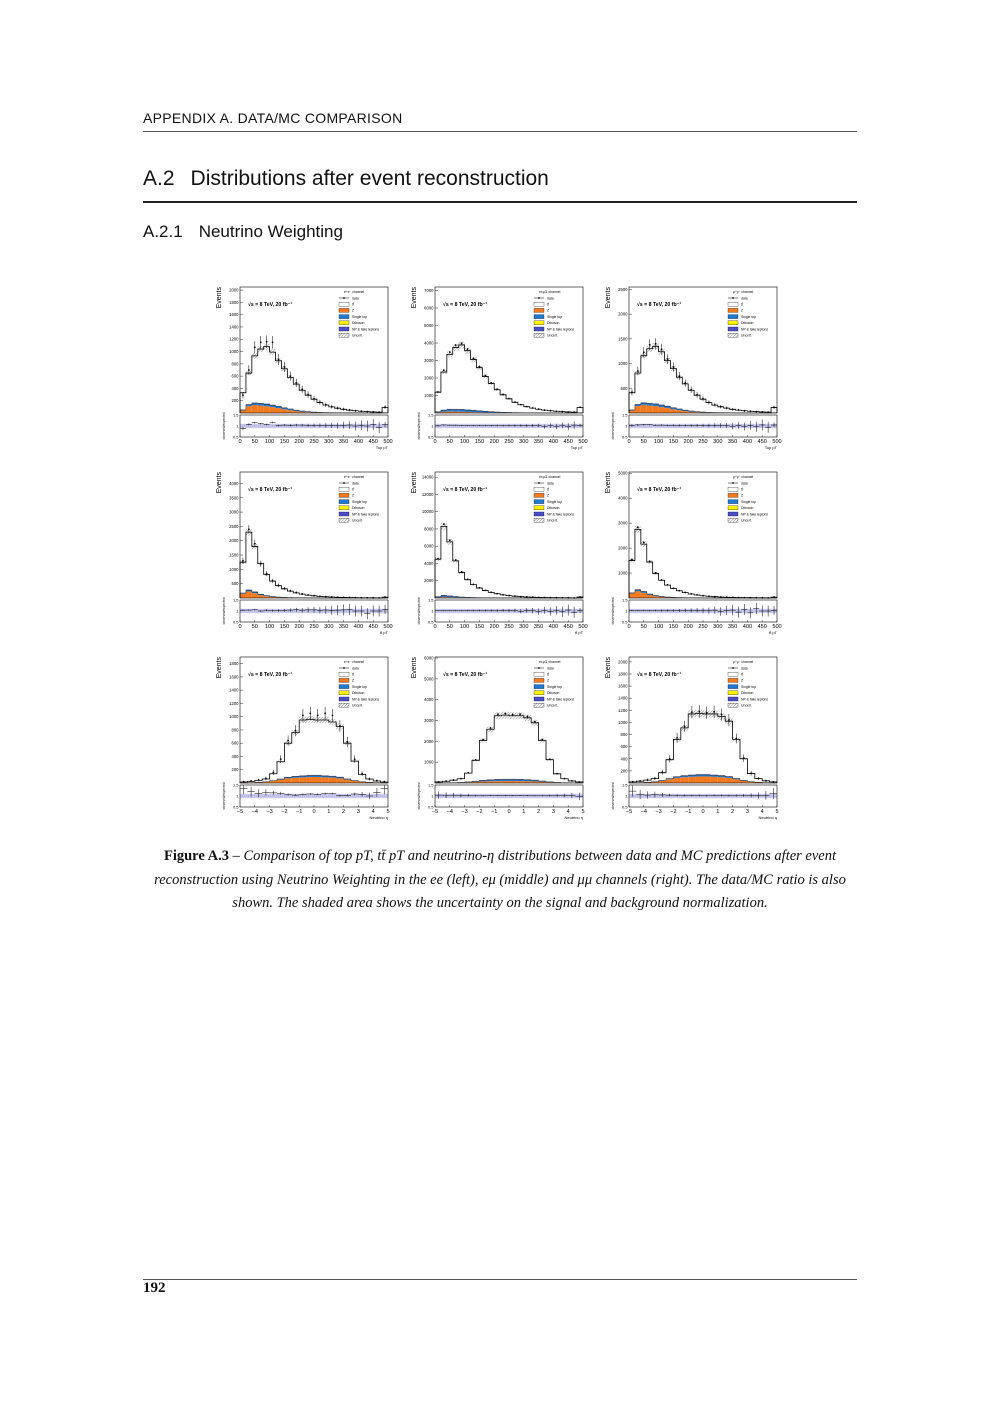 Image resolution: width=1000 pixels, height=1414 pixels. What do you see at coordinates (234, 497) in the screenshot?
I see `y-tick-label: 3500` at bounding box center [234, 497].